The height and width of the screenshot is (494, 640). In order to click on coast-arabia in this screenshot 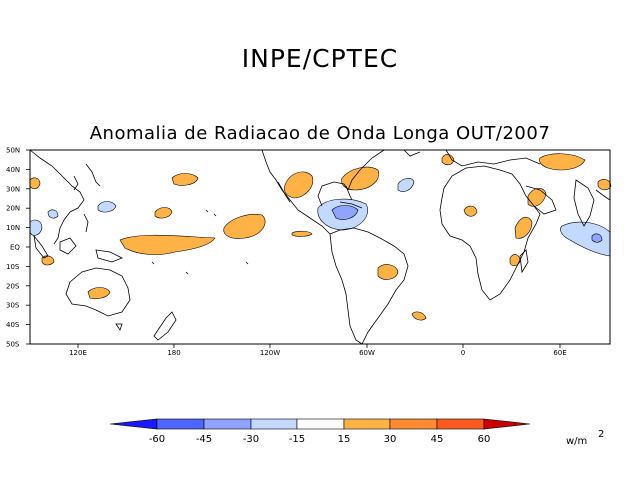, I will do `click(541, 200)`.